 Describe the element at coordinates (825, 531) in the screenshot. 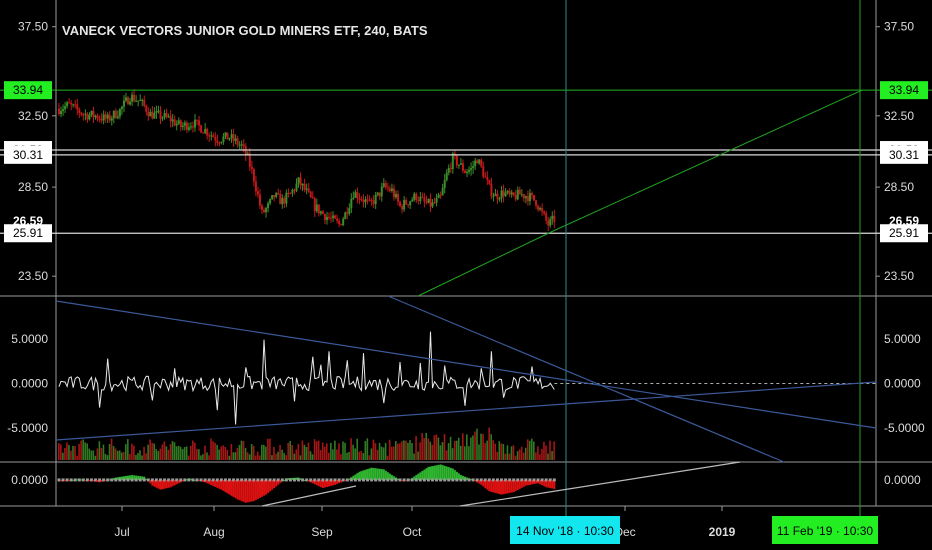

I see `cursor-time-label-2-text: 11 Feb '19 · 10:30` at that location.